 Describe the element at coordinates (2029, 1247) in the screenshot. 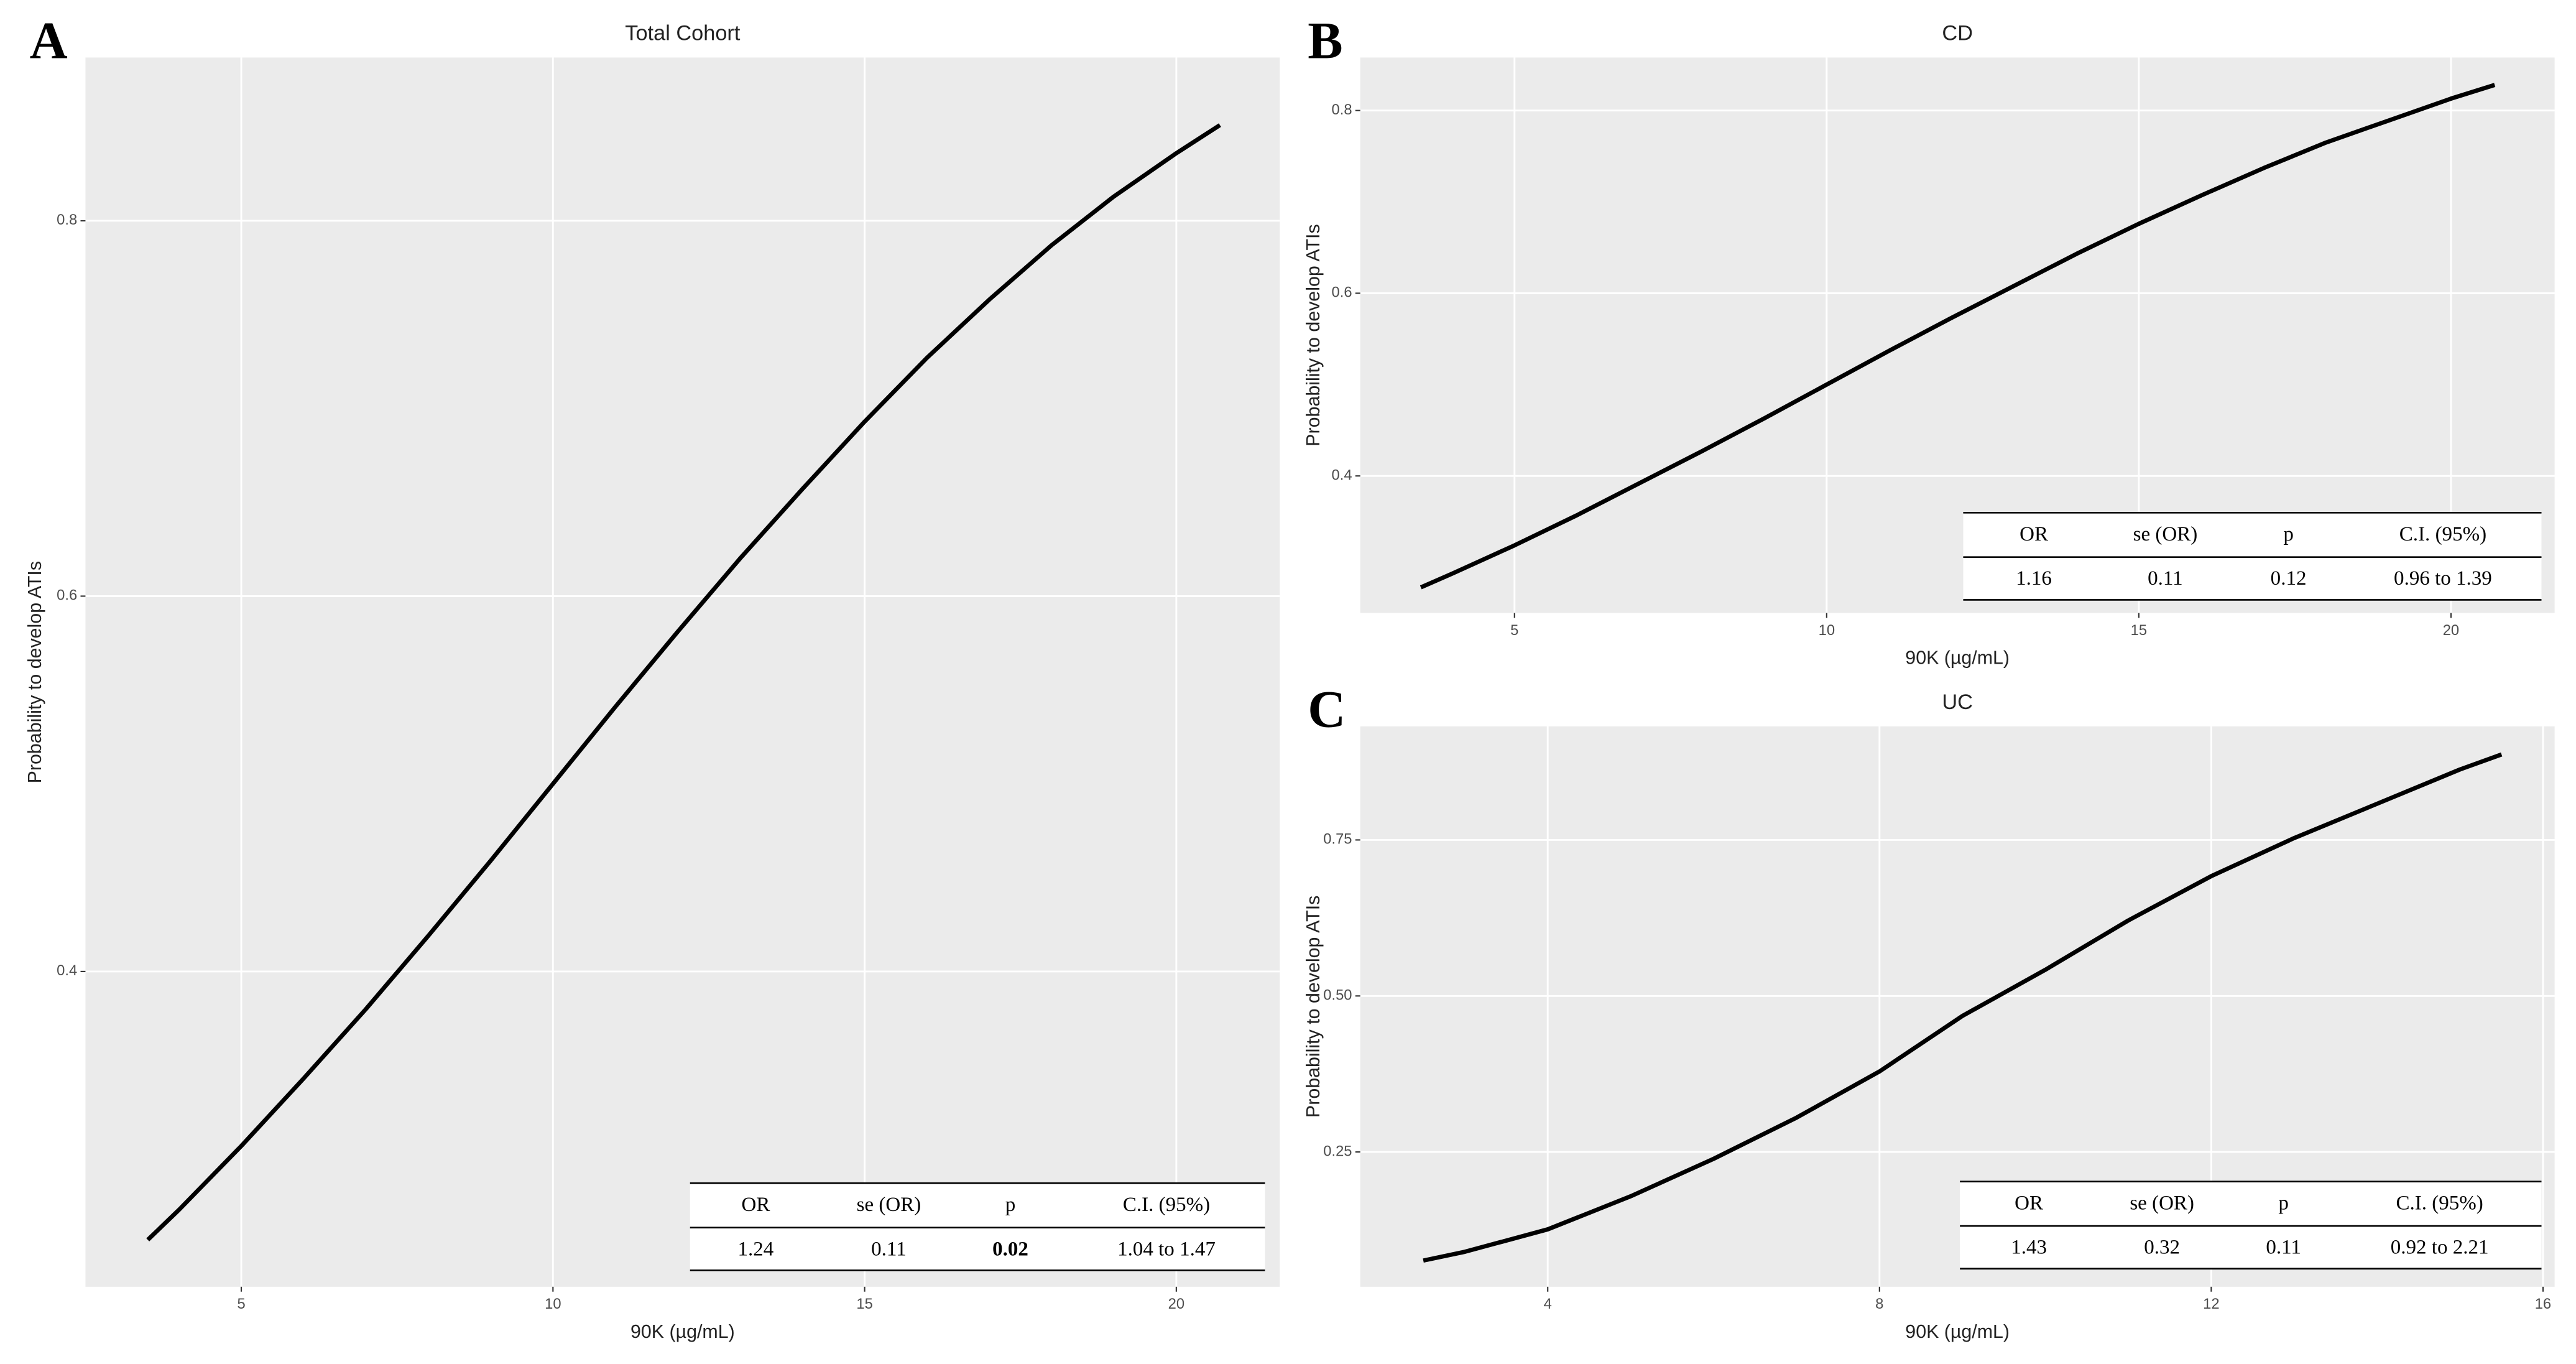

I see `table-cell: 1.43` at that location.